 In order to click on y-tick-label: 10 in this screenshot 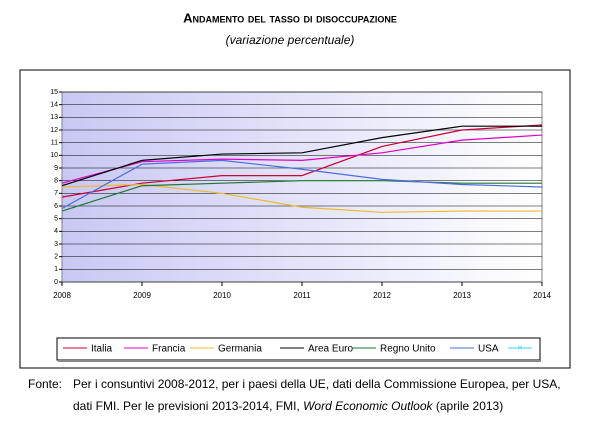, I will do `click(54, 155)`.